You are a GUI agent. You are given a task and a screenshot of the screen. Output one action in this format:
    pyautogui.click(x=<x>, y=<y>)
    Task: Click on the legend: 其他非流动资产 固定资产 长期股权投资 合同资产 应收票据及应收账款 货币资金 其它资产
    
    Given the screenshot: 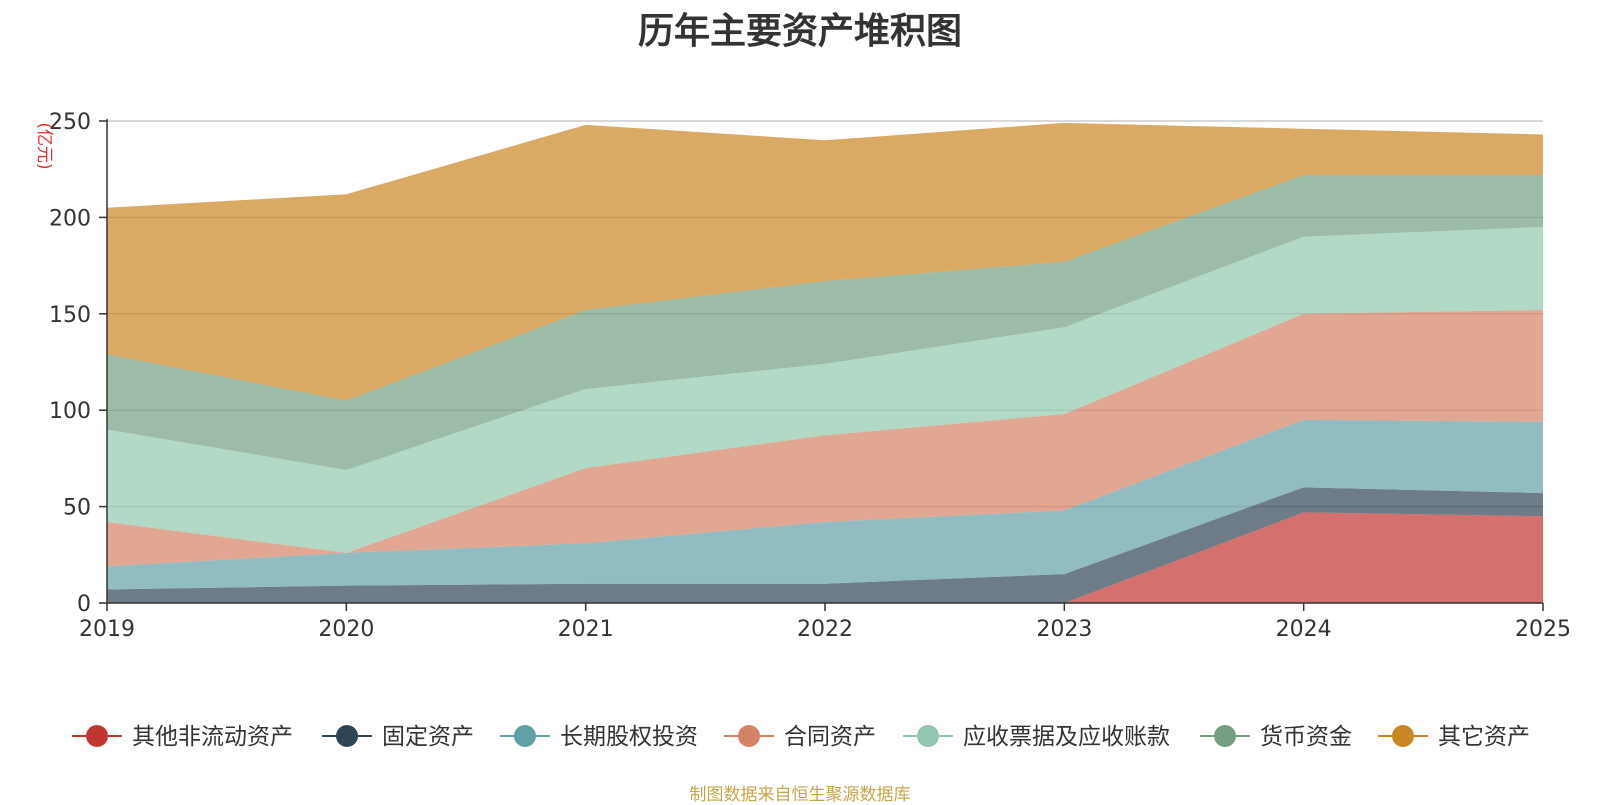 What is the action you would take?
    pyautogui.click(x=801, y=737)
    